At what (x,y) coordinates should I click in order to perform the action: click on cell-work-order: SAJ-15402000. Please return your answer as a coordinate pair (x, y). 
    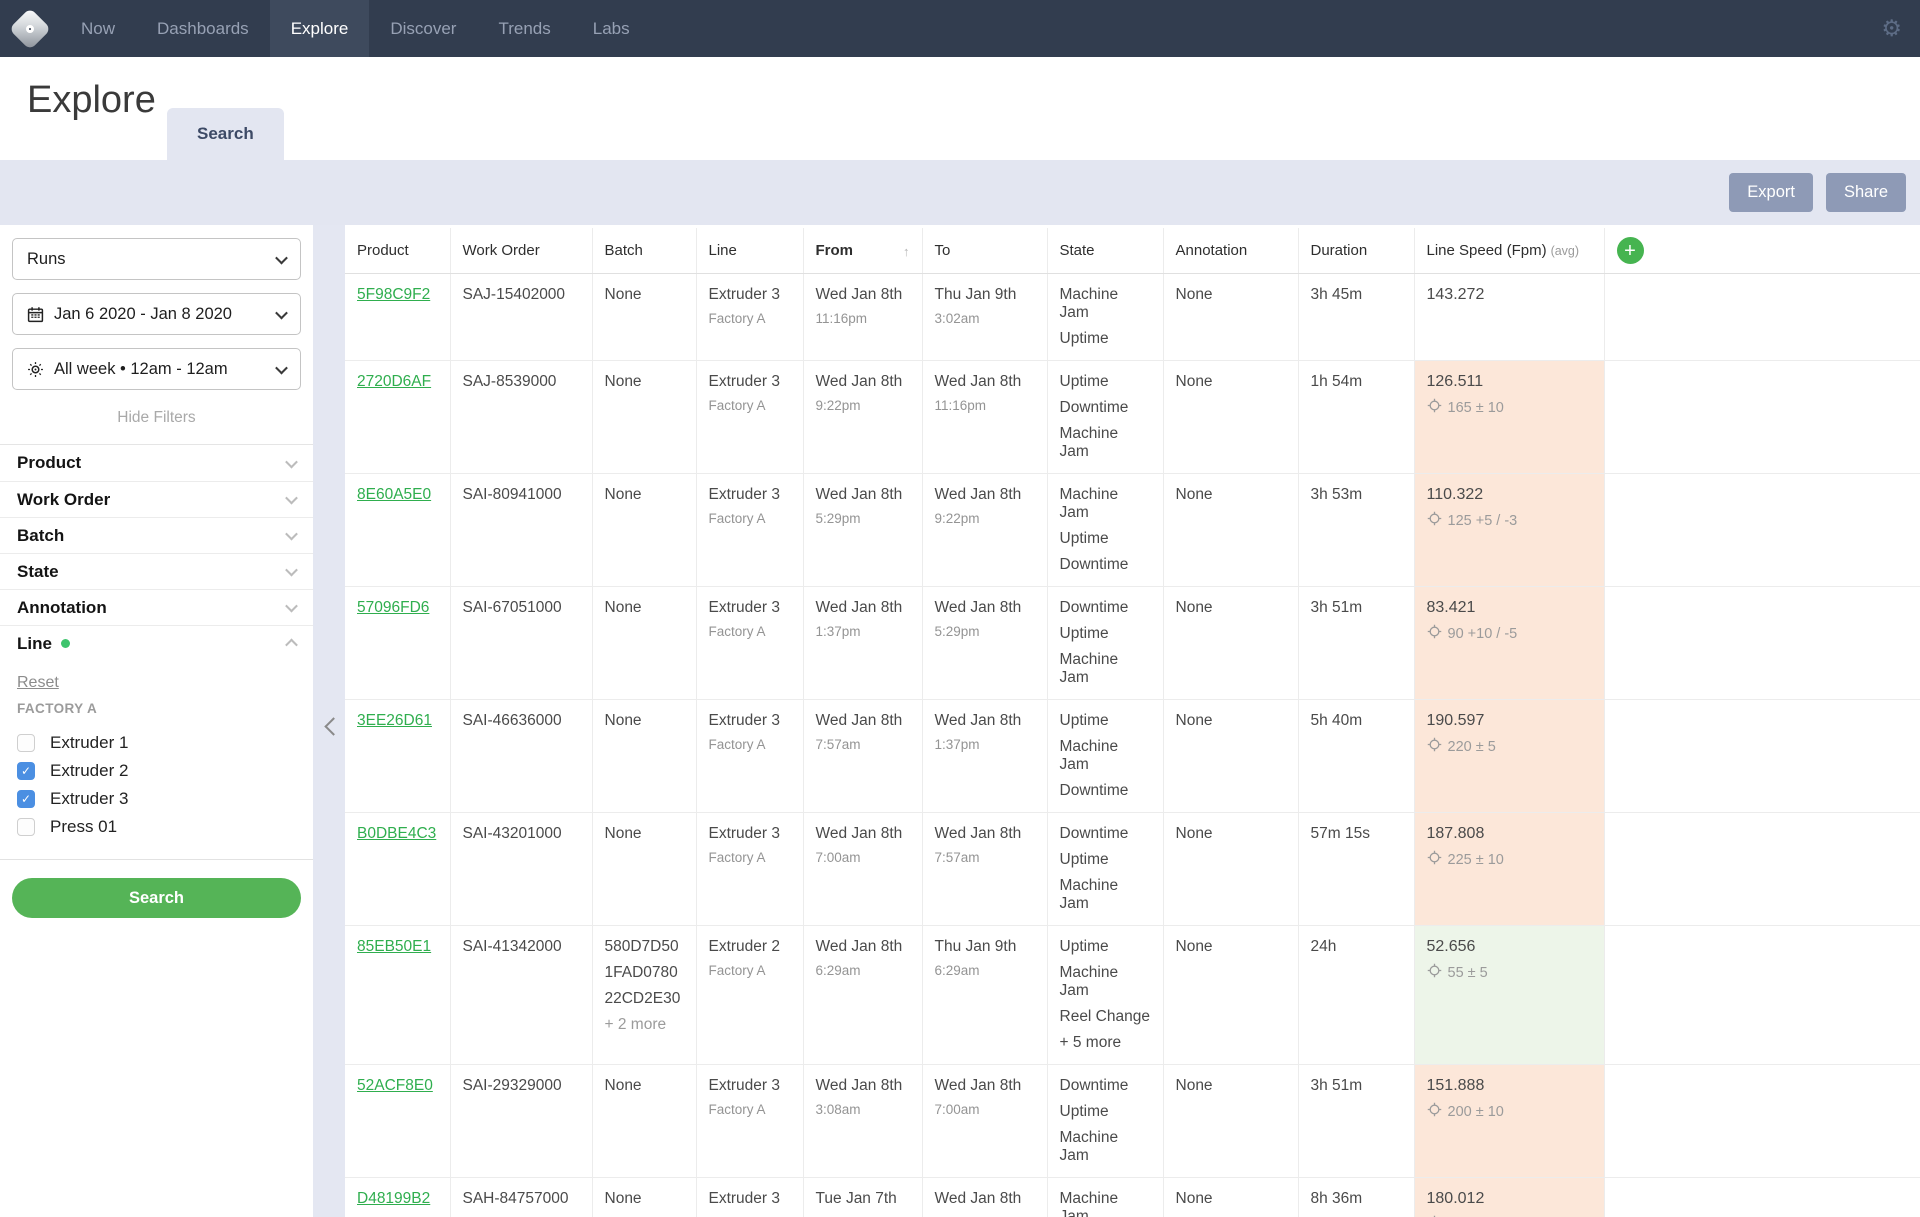
    Looking at the image, I should click on (521, 317).